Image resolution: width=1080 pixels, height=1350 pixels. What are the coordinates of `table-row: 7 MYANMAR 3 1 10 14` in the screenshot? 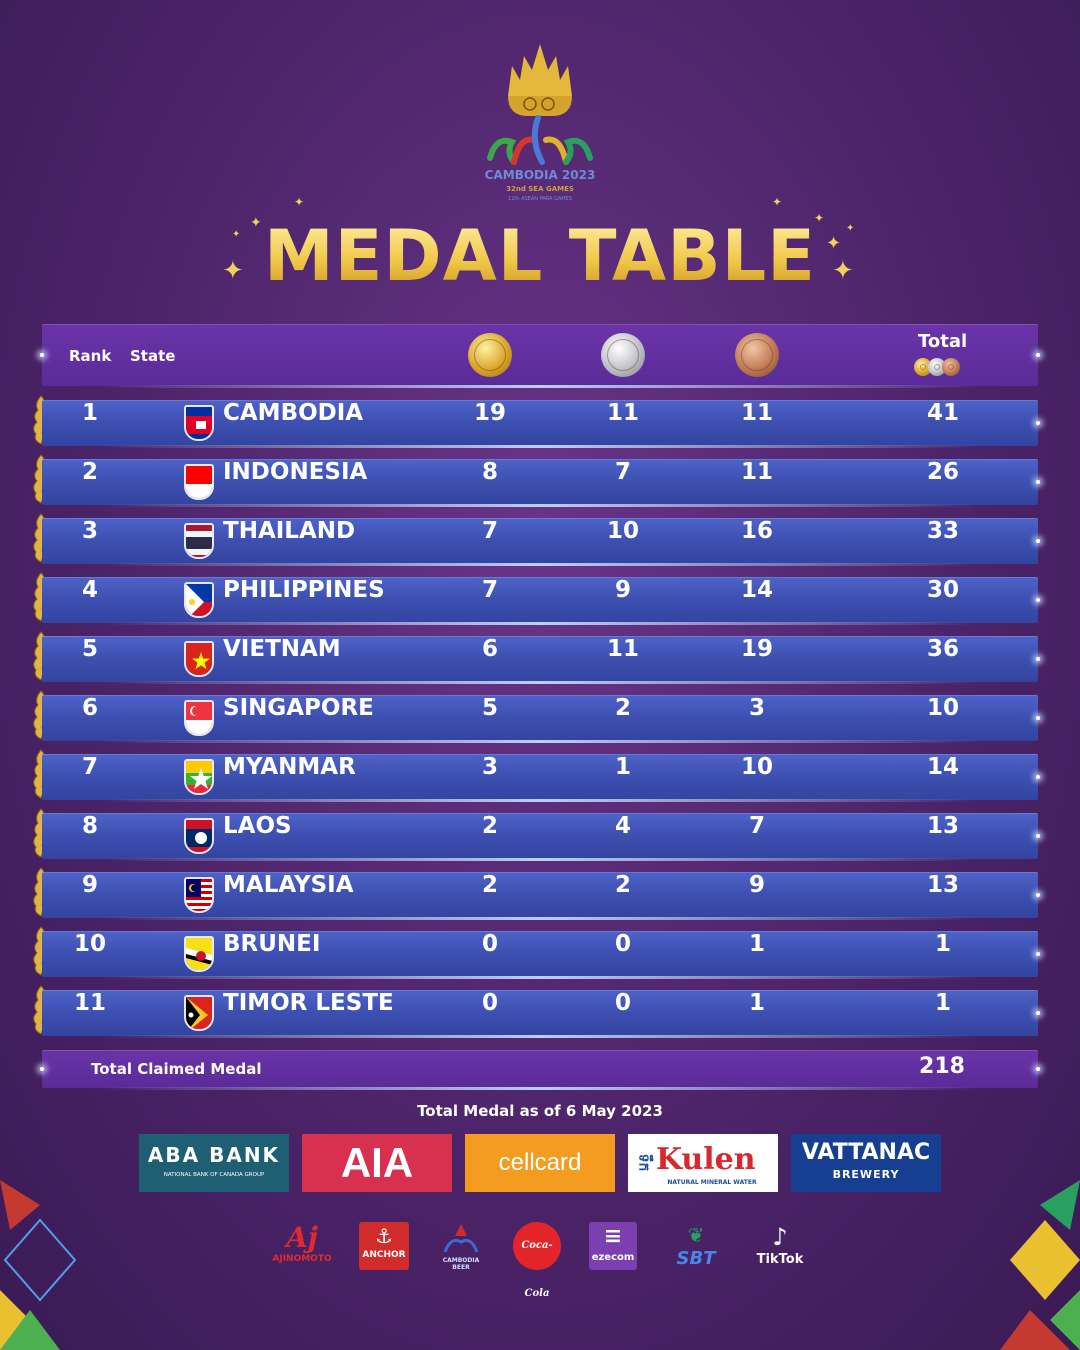 It's located at (541, 778).